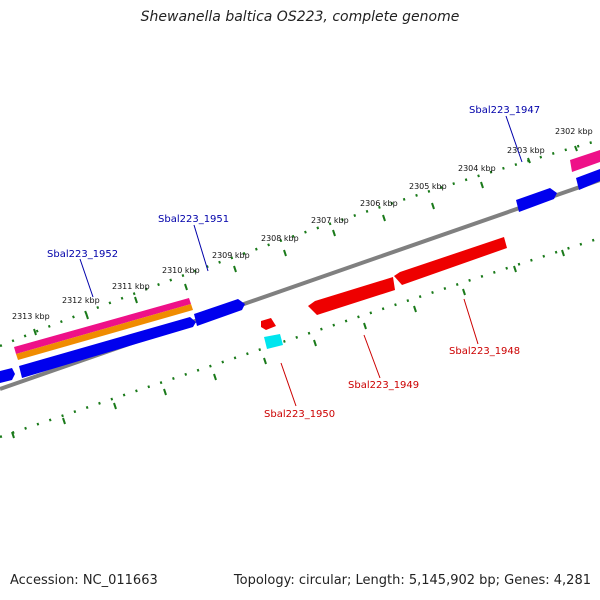  What do you see at coordinates (526, 150) in the screenshot?
I see `tick-label-2303: 2303 kbp` at bounding box center [526, 150].